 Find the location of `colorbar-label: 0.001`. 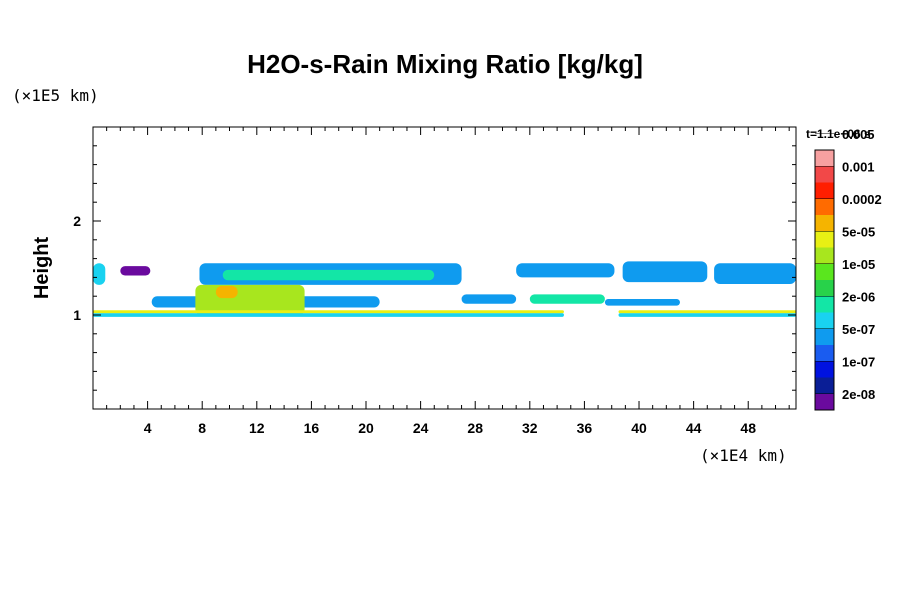

colorbar-label: 0.001 is located at coordinates (858, 166).